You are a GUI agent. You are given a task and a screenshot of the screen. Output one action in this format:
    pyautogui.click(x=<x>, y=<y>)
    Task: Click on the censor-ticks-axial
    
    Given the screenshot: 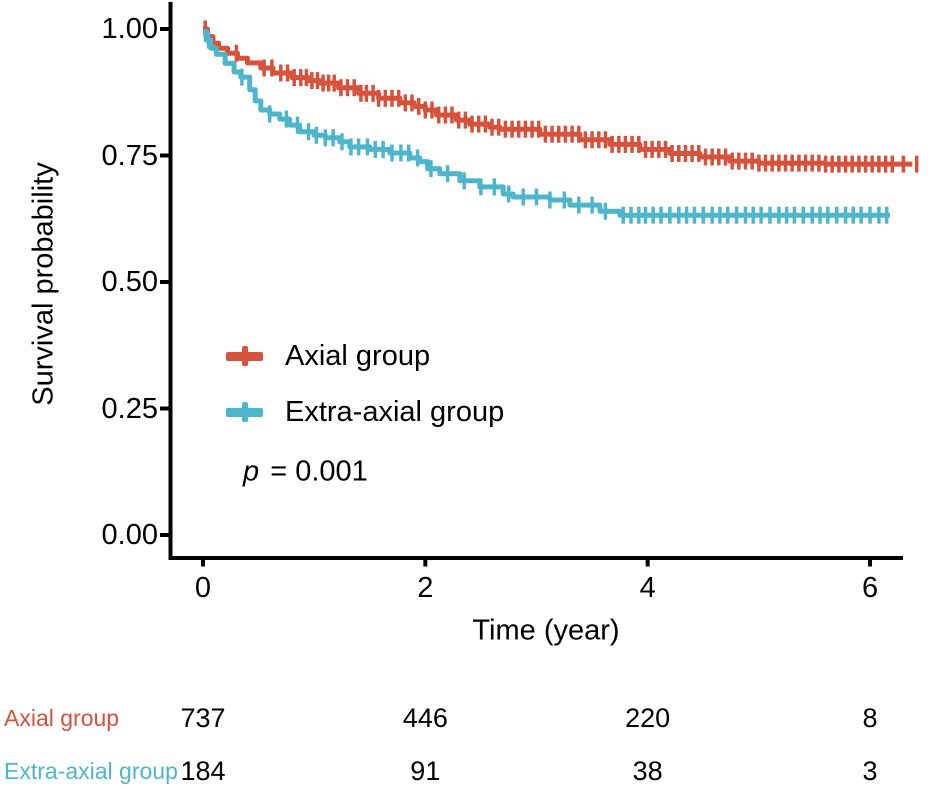 What is the action you would take?
    pyautogui.click(x=561, y=96)
    